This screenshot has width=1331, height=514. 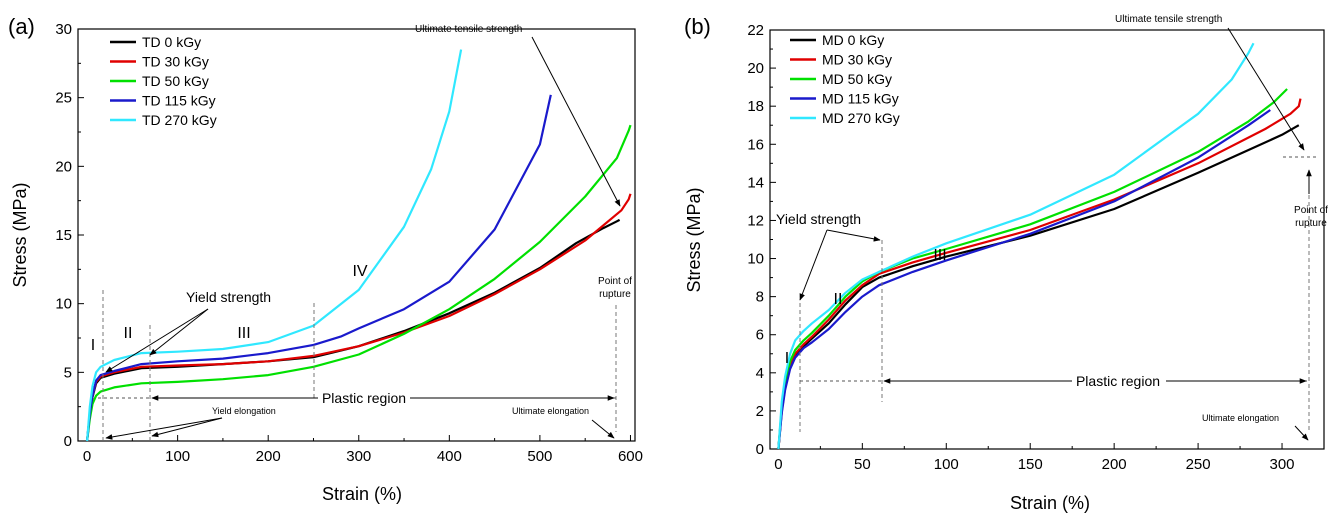 What do you see at coordinates (63, 166) in the screenshot?
I see `y-tick-label-a: 20` at bounding box center [63, 166].